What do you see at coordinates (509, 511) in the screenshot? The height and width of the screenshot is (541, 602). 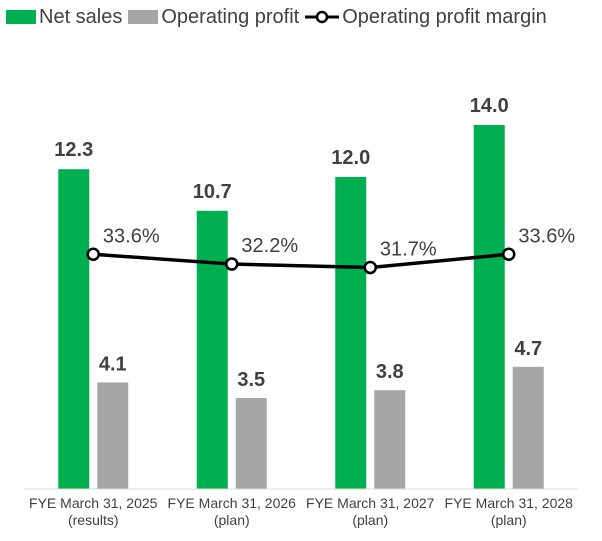 I see `x-tick-label: FYE March 31, 2028 (plan)` at bounding box center [509, 511].